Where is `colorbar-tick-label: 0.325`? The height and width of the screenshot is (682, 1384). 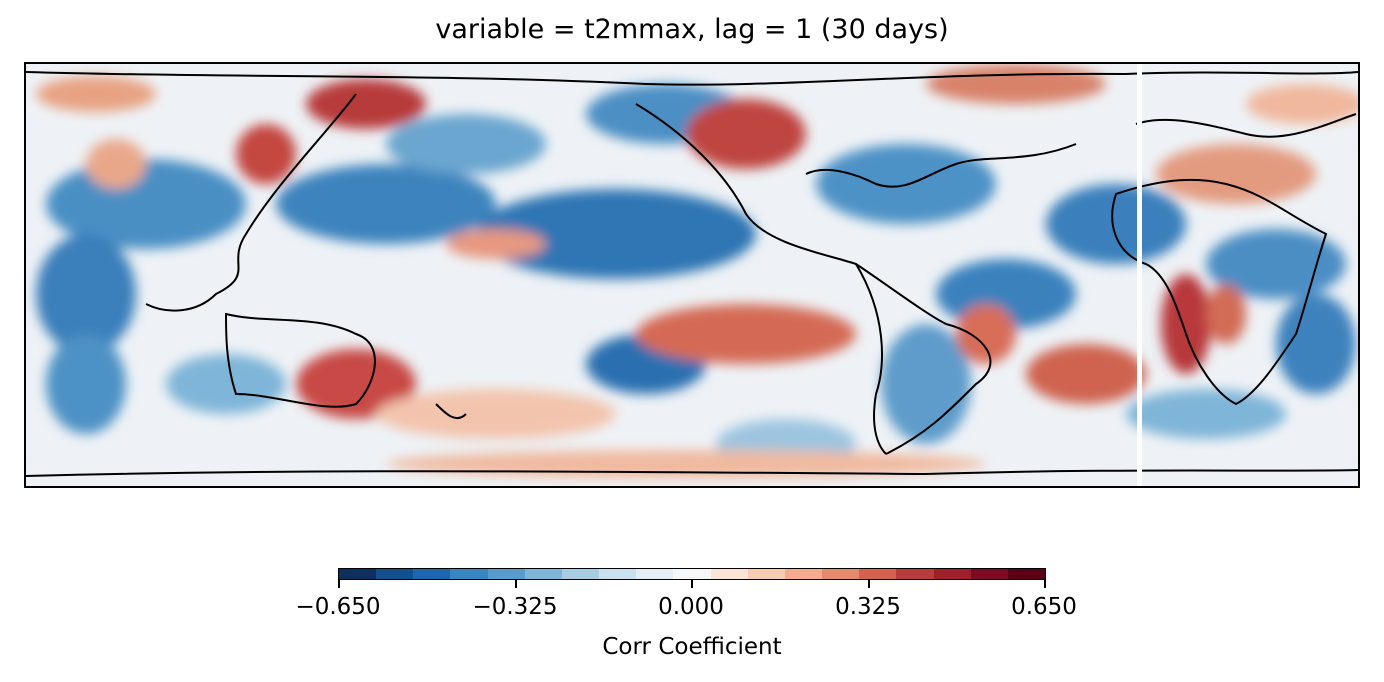 colorbar-tick-label: 0.325 is located at coordinates (868, 607).